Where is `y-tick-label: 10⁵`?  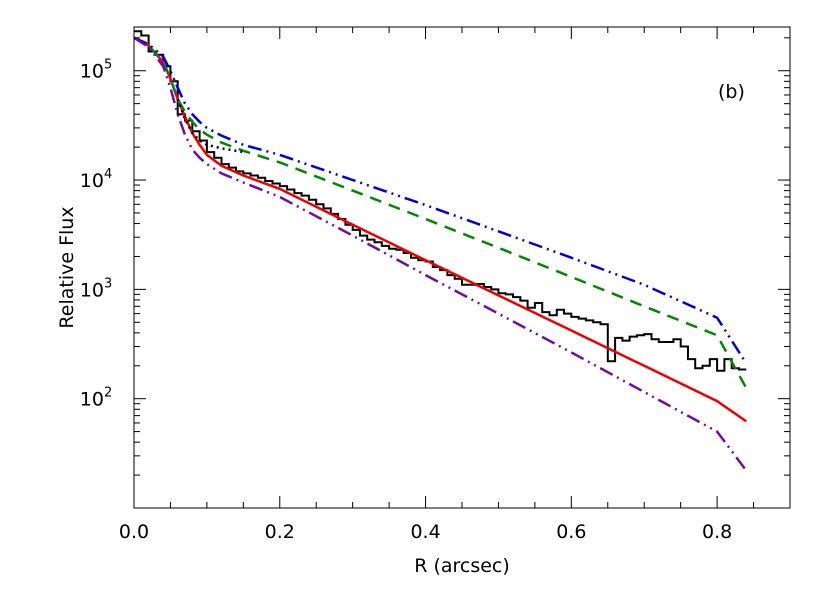 y-tick-label: 10⁵ is located at coordinates (96, 70).